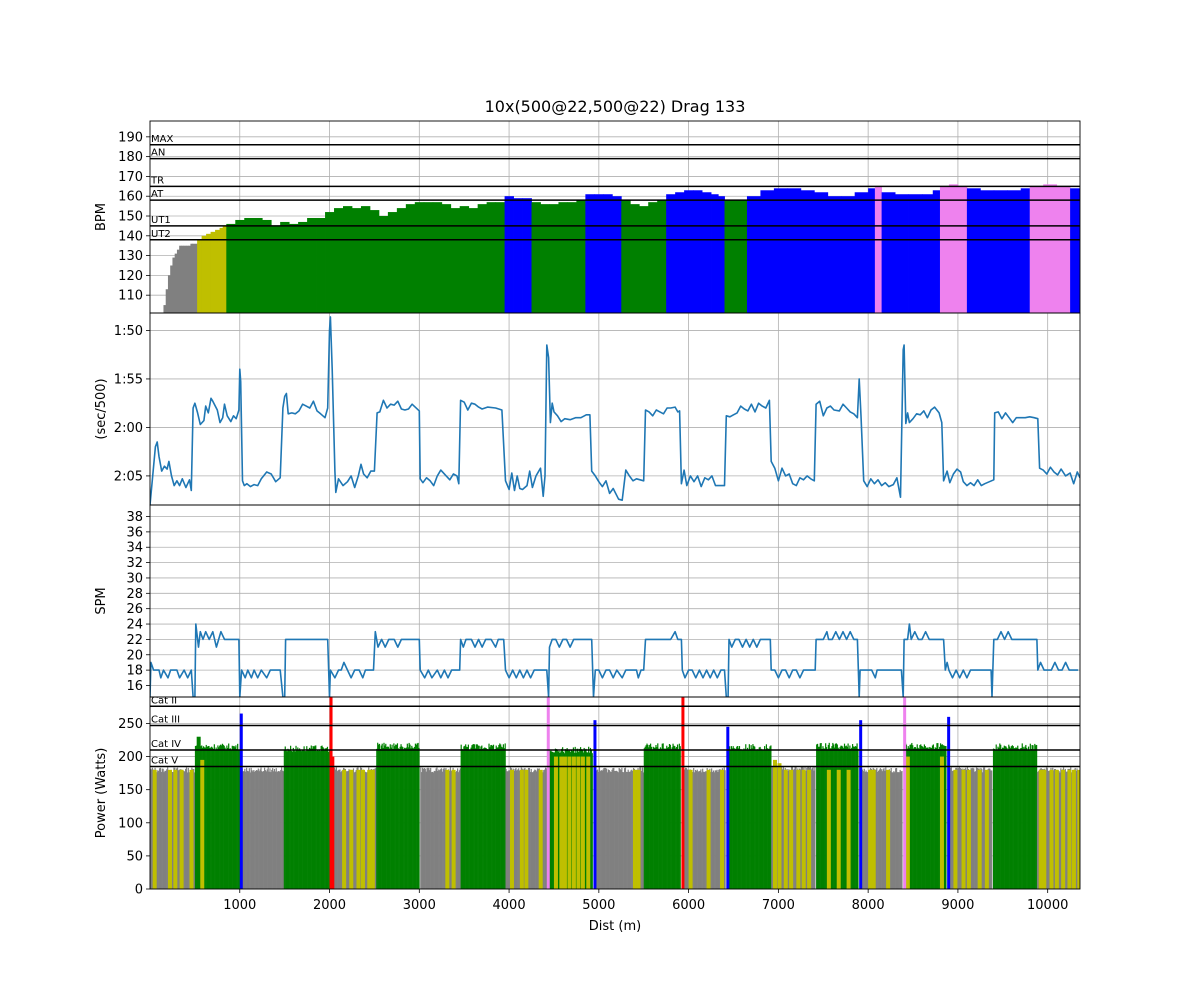 The image size is (1200, 1000). What do you see at coordinates (134, 856) in the screenshot?
I see `y-tick-label: 50` at bounding box center [134, 856].